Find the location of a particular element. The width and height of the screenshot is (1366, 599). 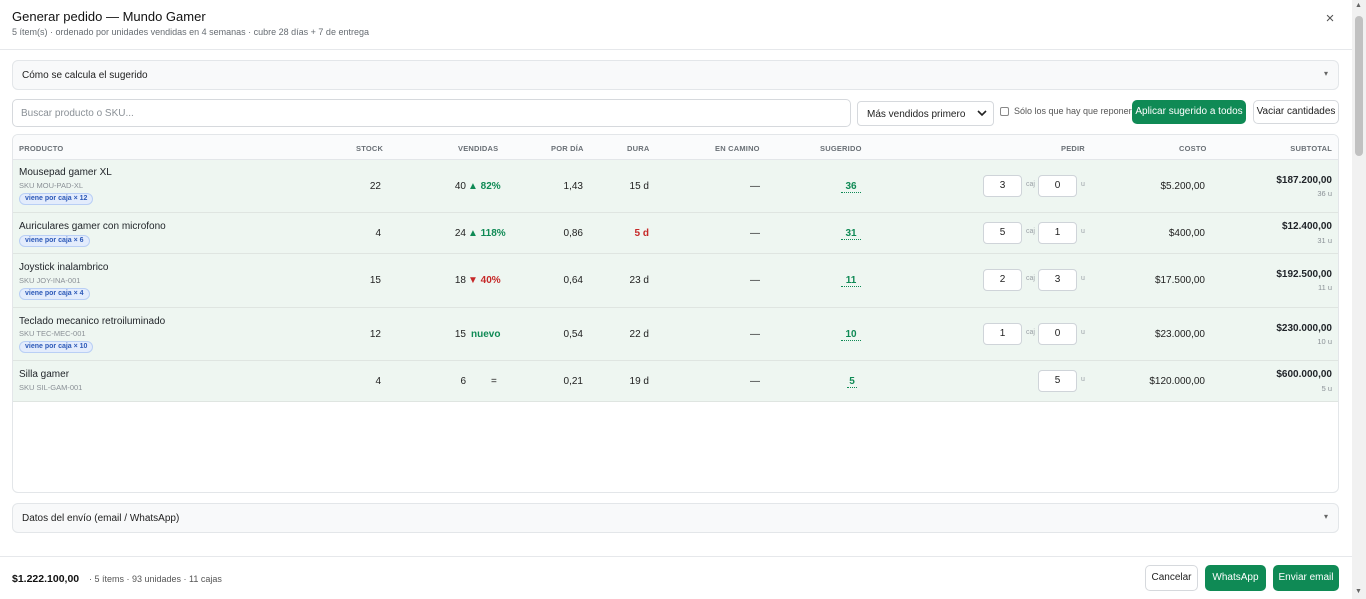

modal-title: Generar pedido — Mundo Gamer is located at coordinates (109, 16).